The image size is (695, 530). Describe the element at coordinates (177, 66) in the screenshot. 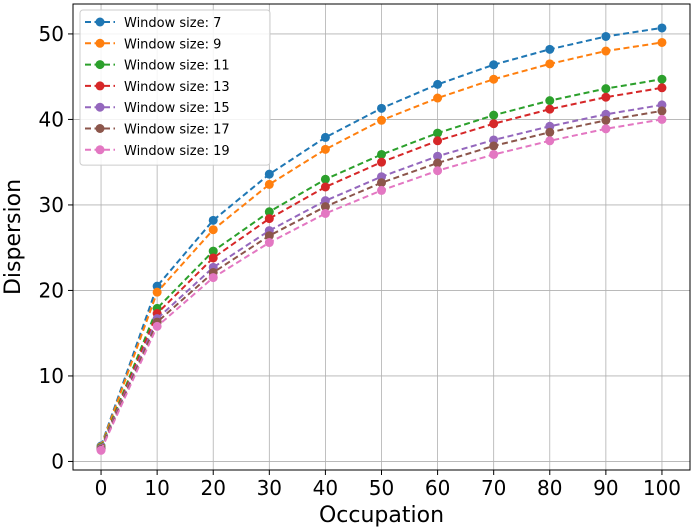

I see `legend-label: Window size: 11` at that location.